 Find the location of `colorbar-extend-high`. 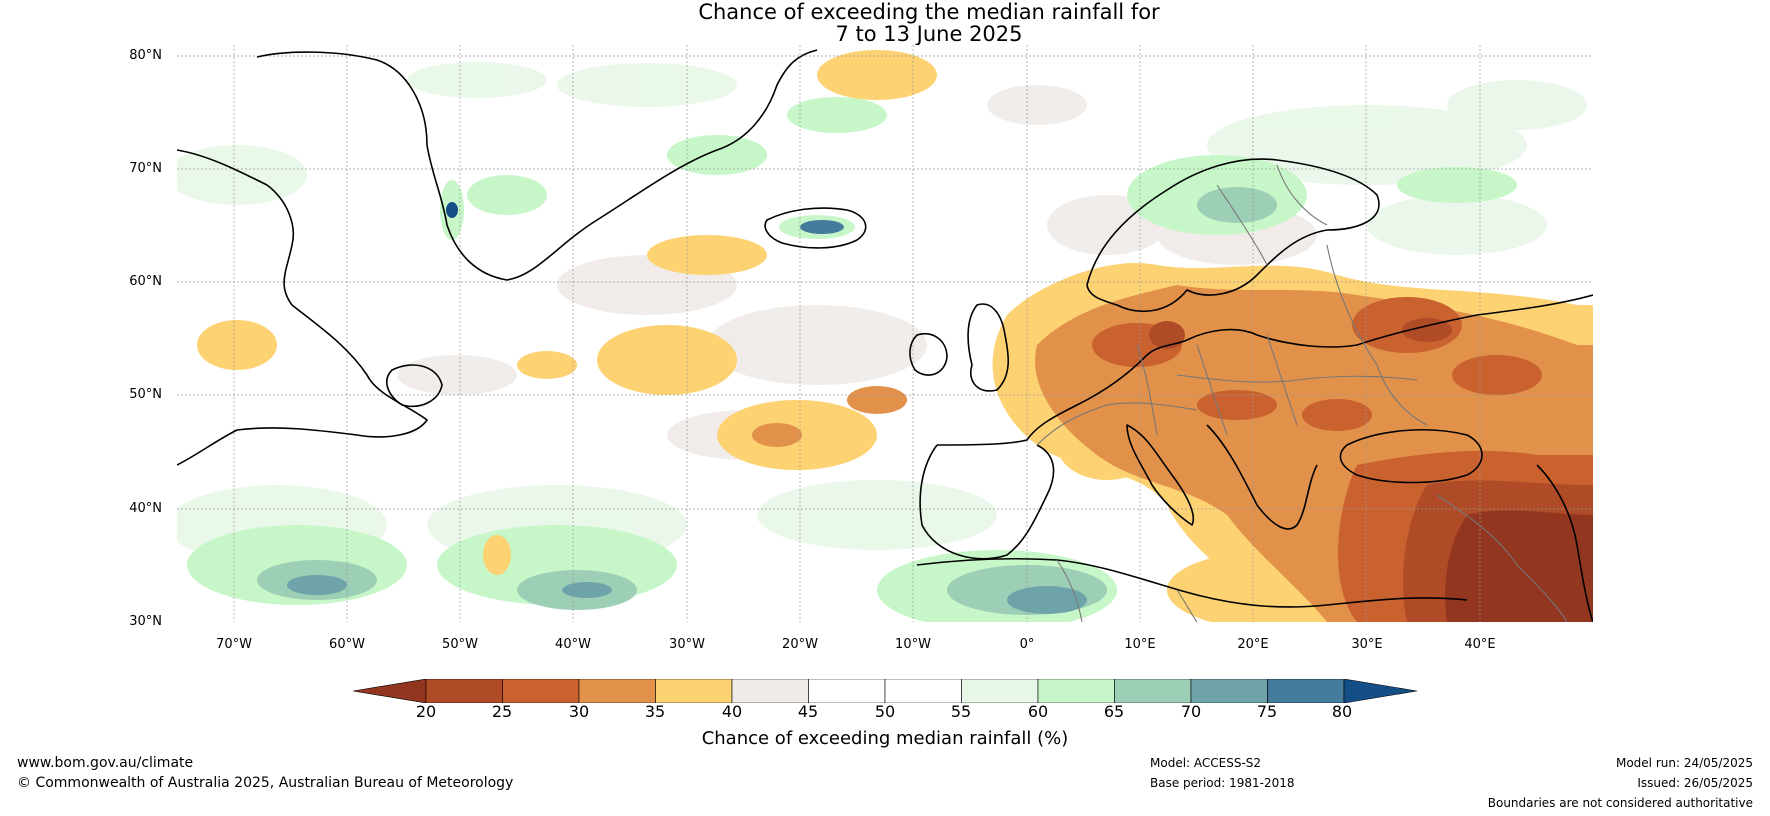

colorbar-extend-high is located at coordinates (1380, 691).